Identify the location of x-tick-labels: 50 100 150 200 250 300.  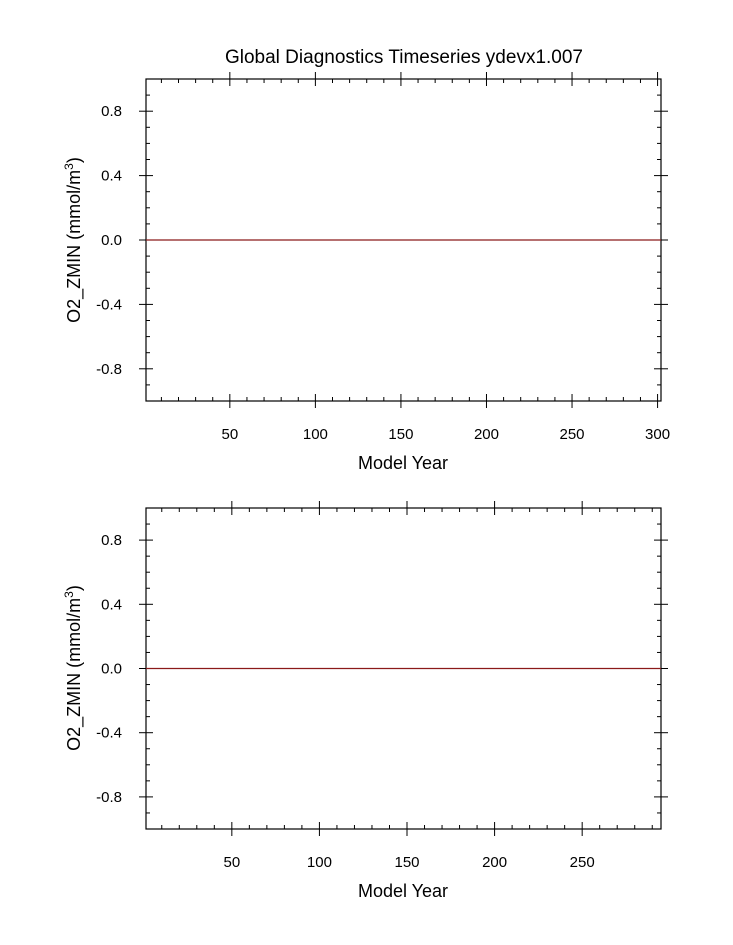
(445, 434).